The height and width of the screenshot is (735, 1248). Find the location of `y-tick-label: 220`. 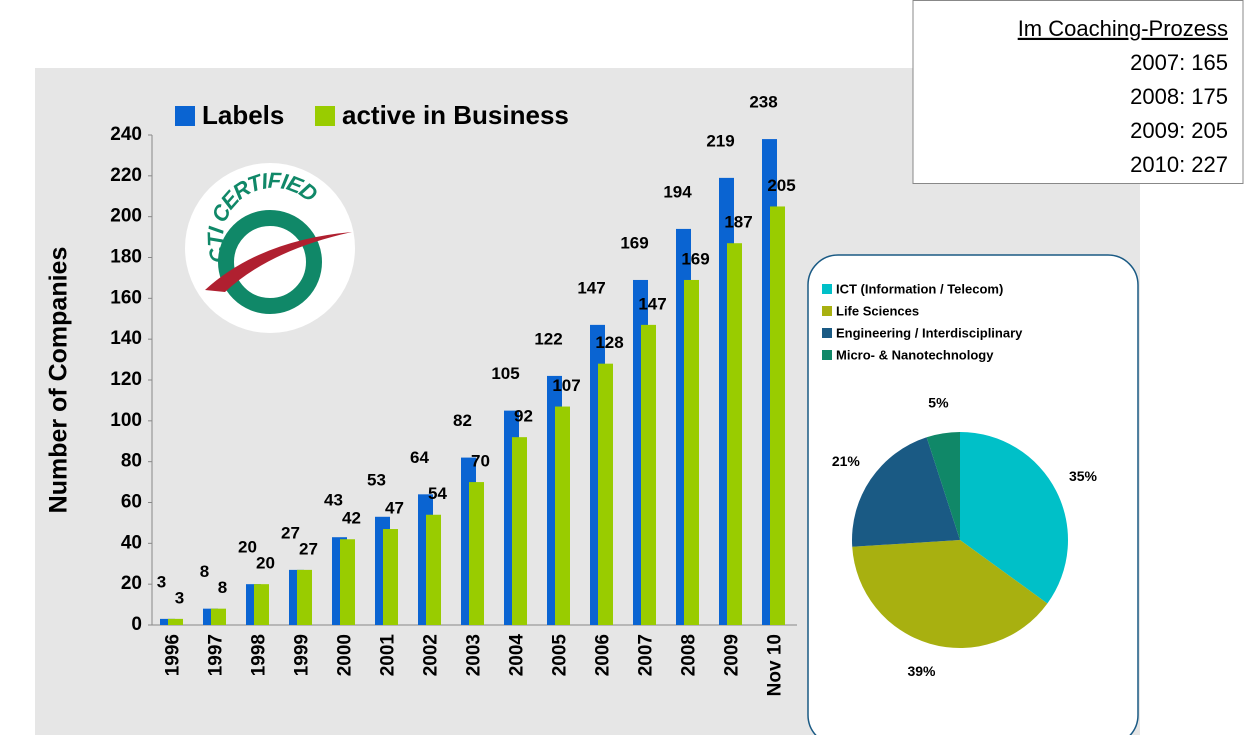

y-tick-label: 220 is located at coordinates (126, 175).